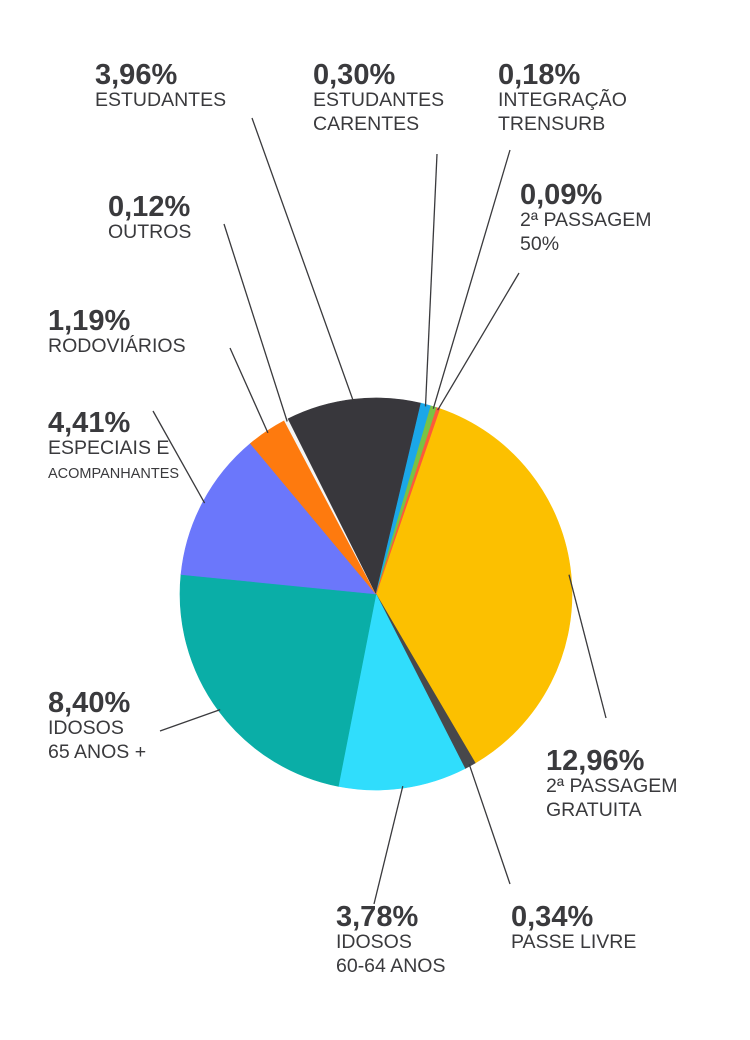 This screenshot has width=750, height=1040. I want to click on slice-category-label: CARENTES, so click(366, 124).